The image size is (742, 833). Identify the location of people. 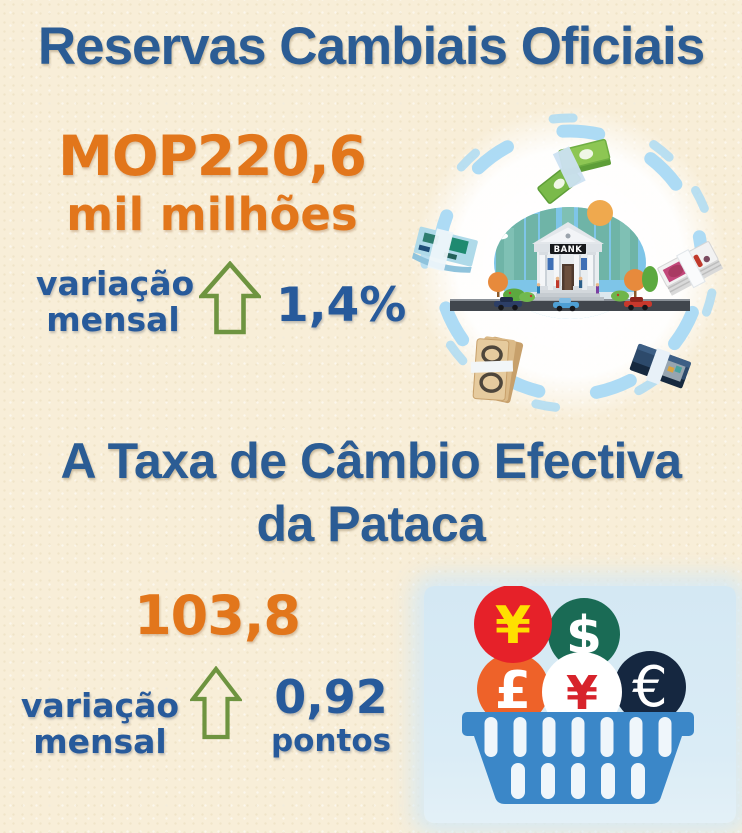
(568, 285).